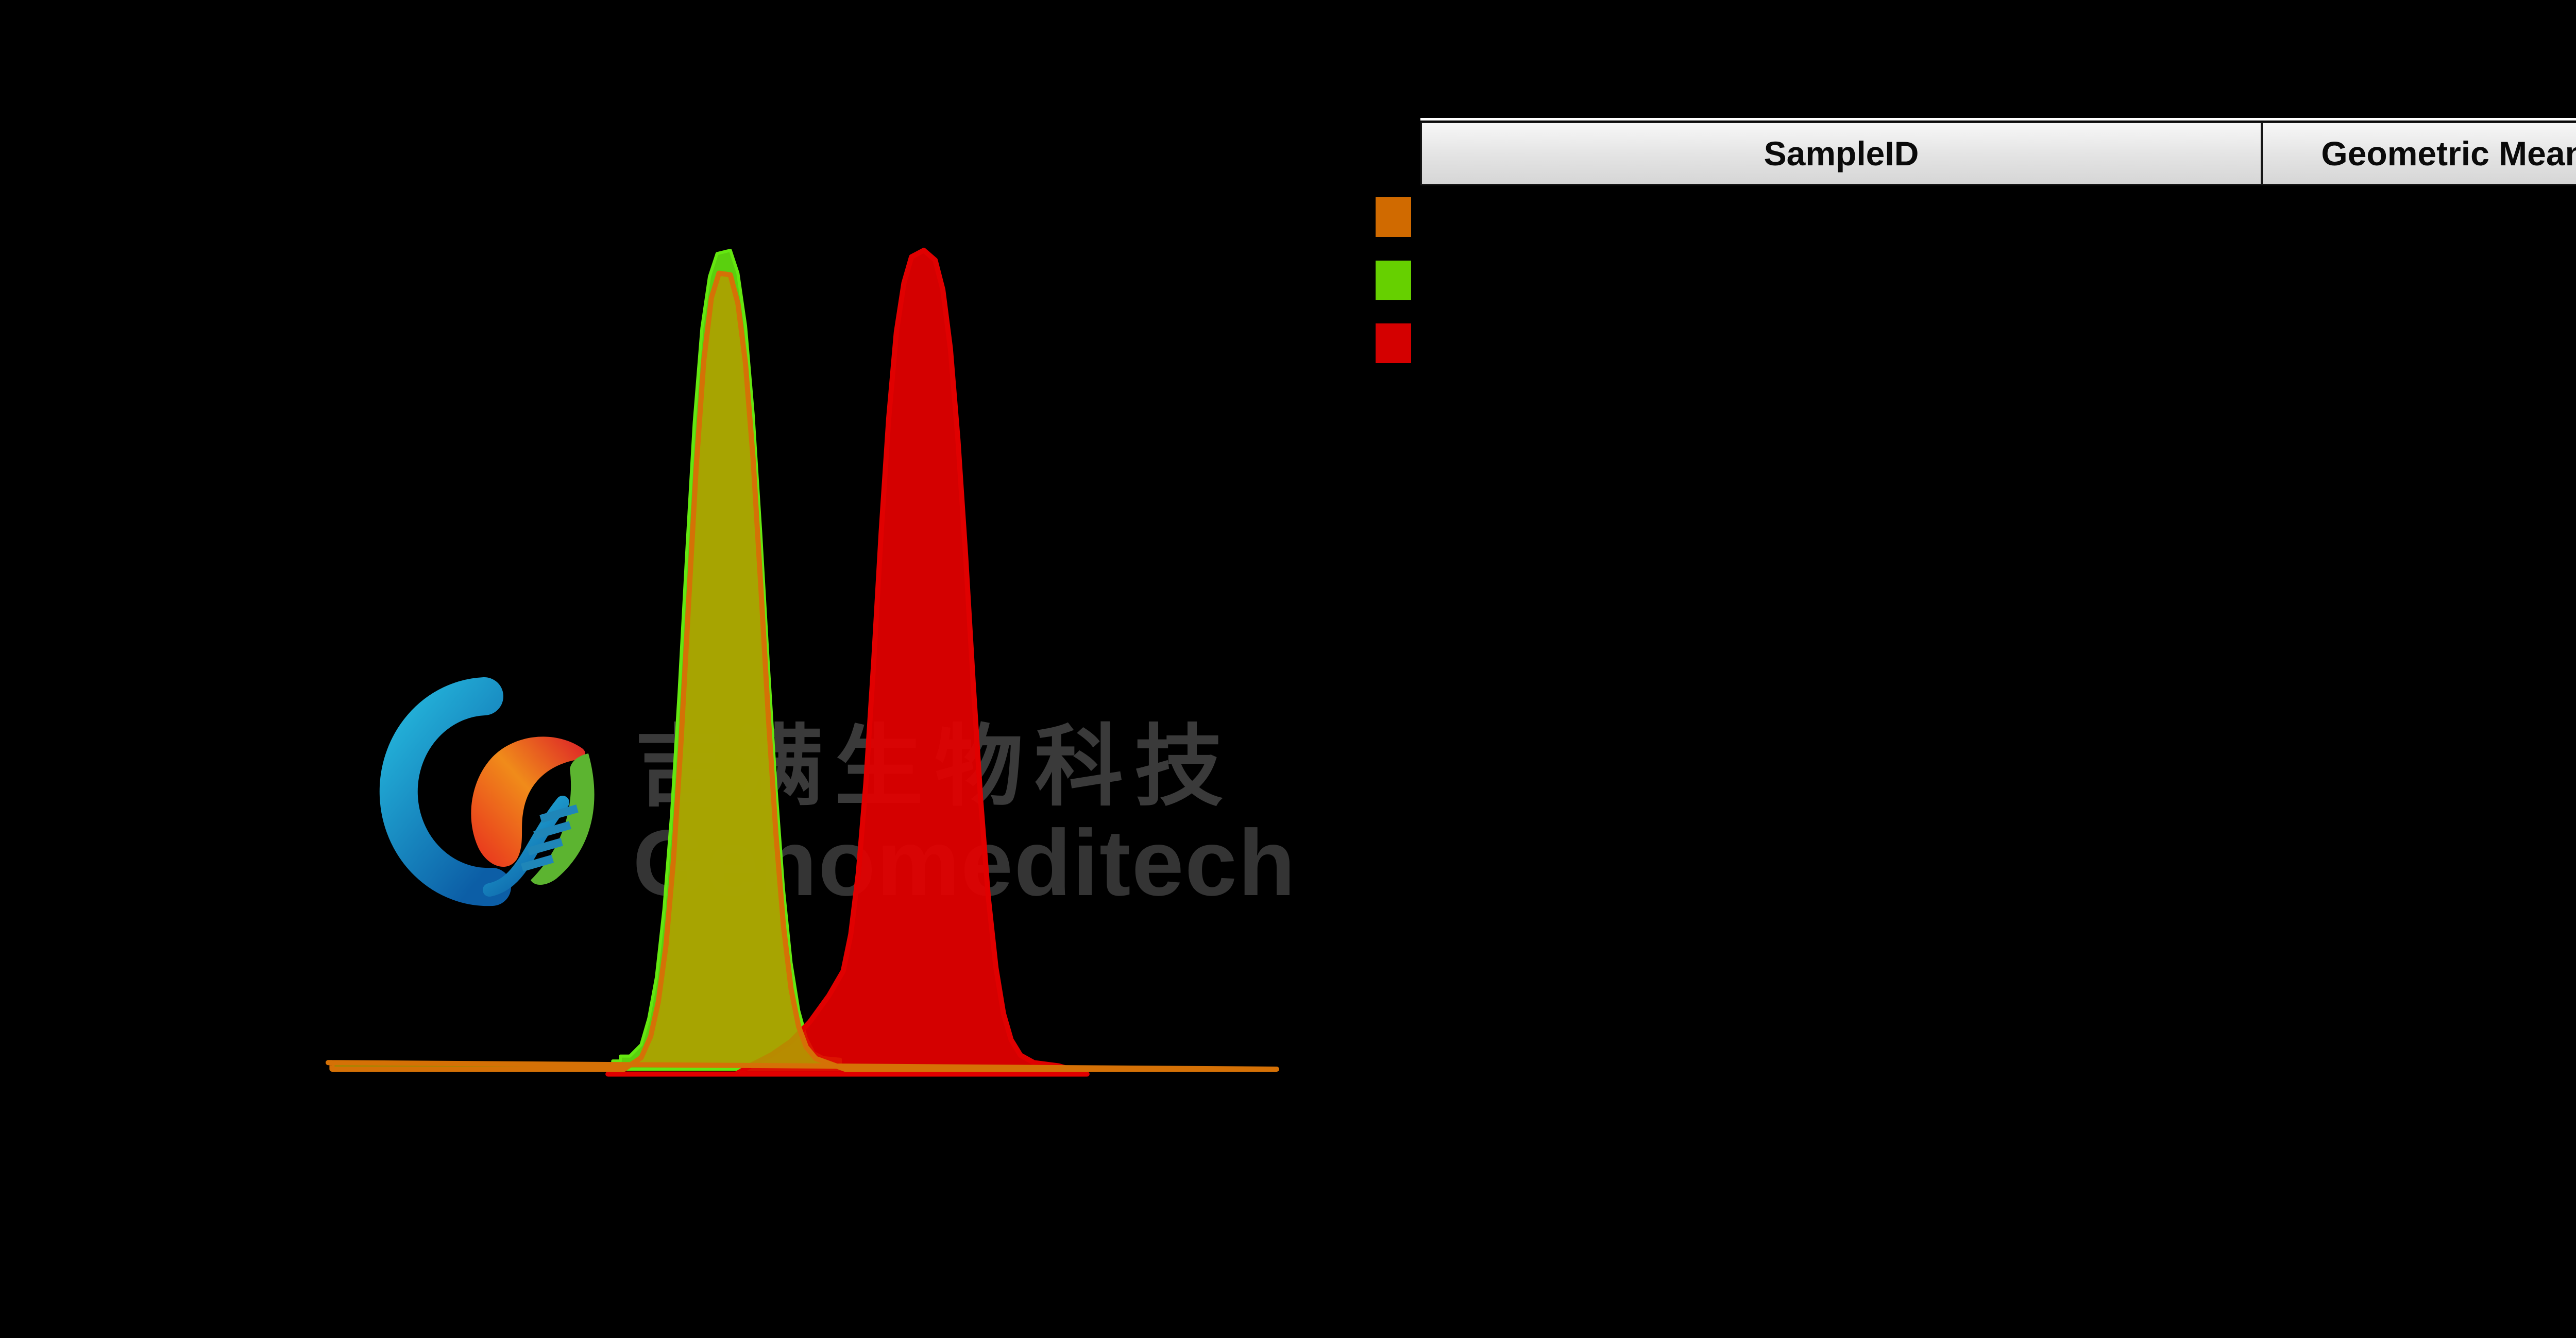 This screenshot has height=1338, width=2576. Describe the element at coordinates (445, 791) in the screenshot. I see `logo-blue-swoosh` at that location.